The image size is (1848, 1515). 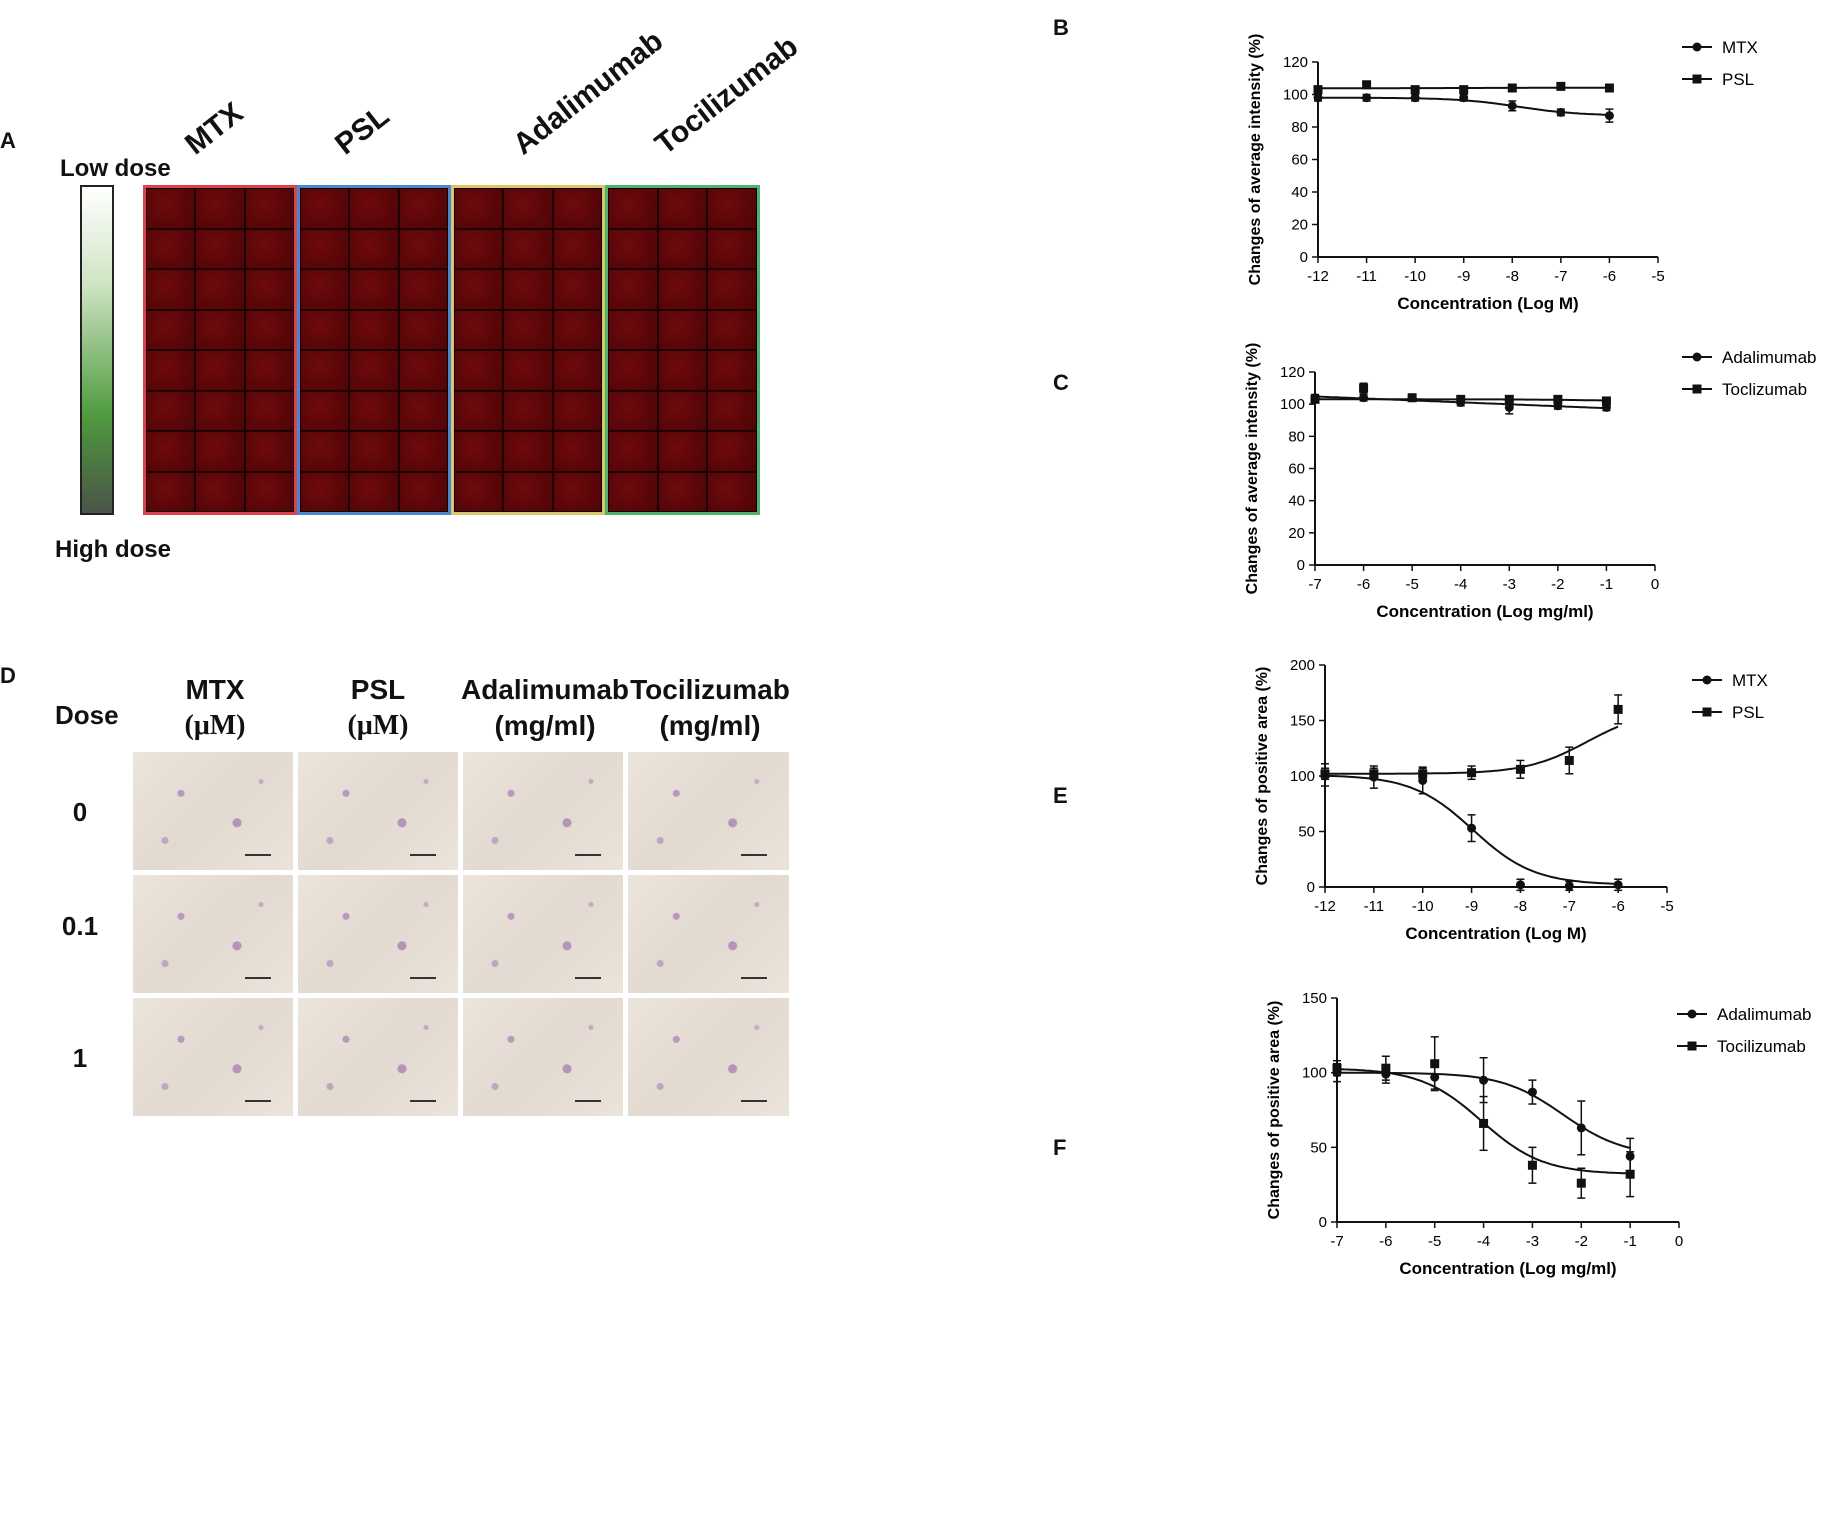 What do you see at coordinates (1606, 584) in the screenshot?
I see `x-tick-label: -1` at bounding box center [1606, 584].